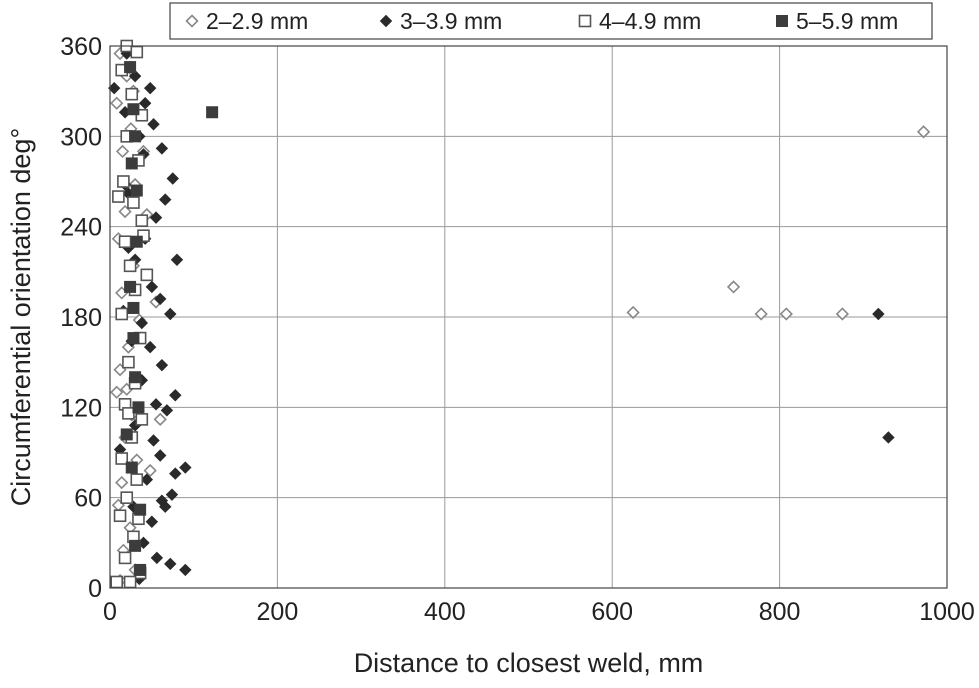  Describe the element at coordinates (81, 47) in the screenshot. I see `y-tick-label: 360` at that location.